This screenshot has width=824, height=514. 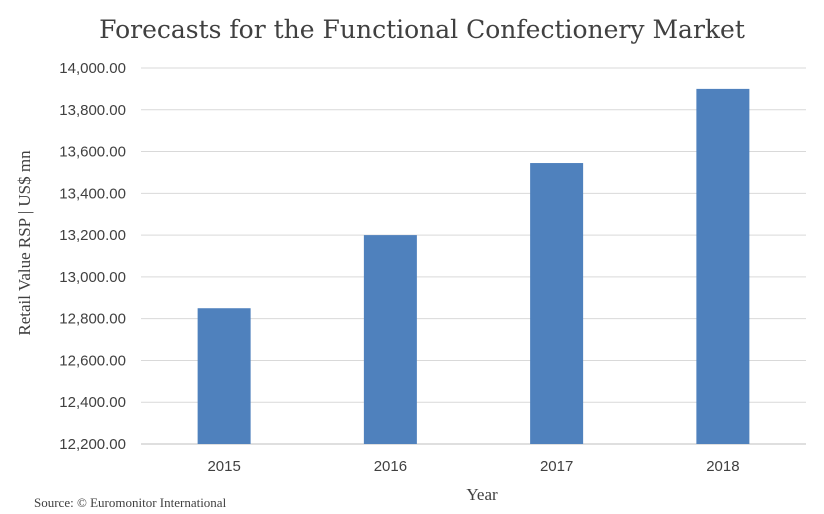 What do you see at coordinates (223, 466) in the screenshot?
I see `x-tick-label: 2015` at bounding box center [223, 466].